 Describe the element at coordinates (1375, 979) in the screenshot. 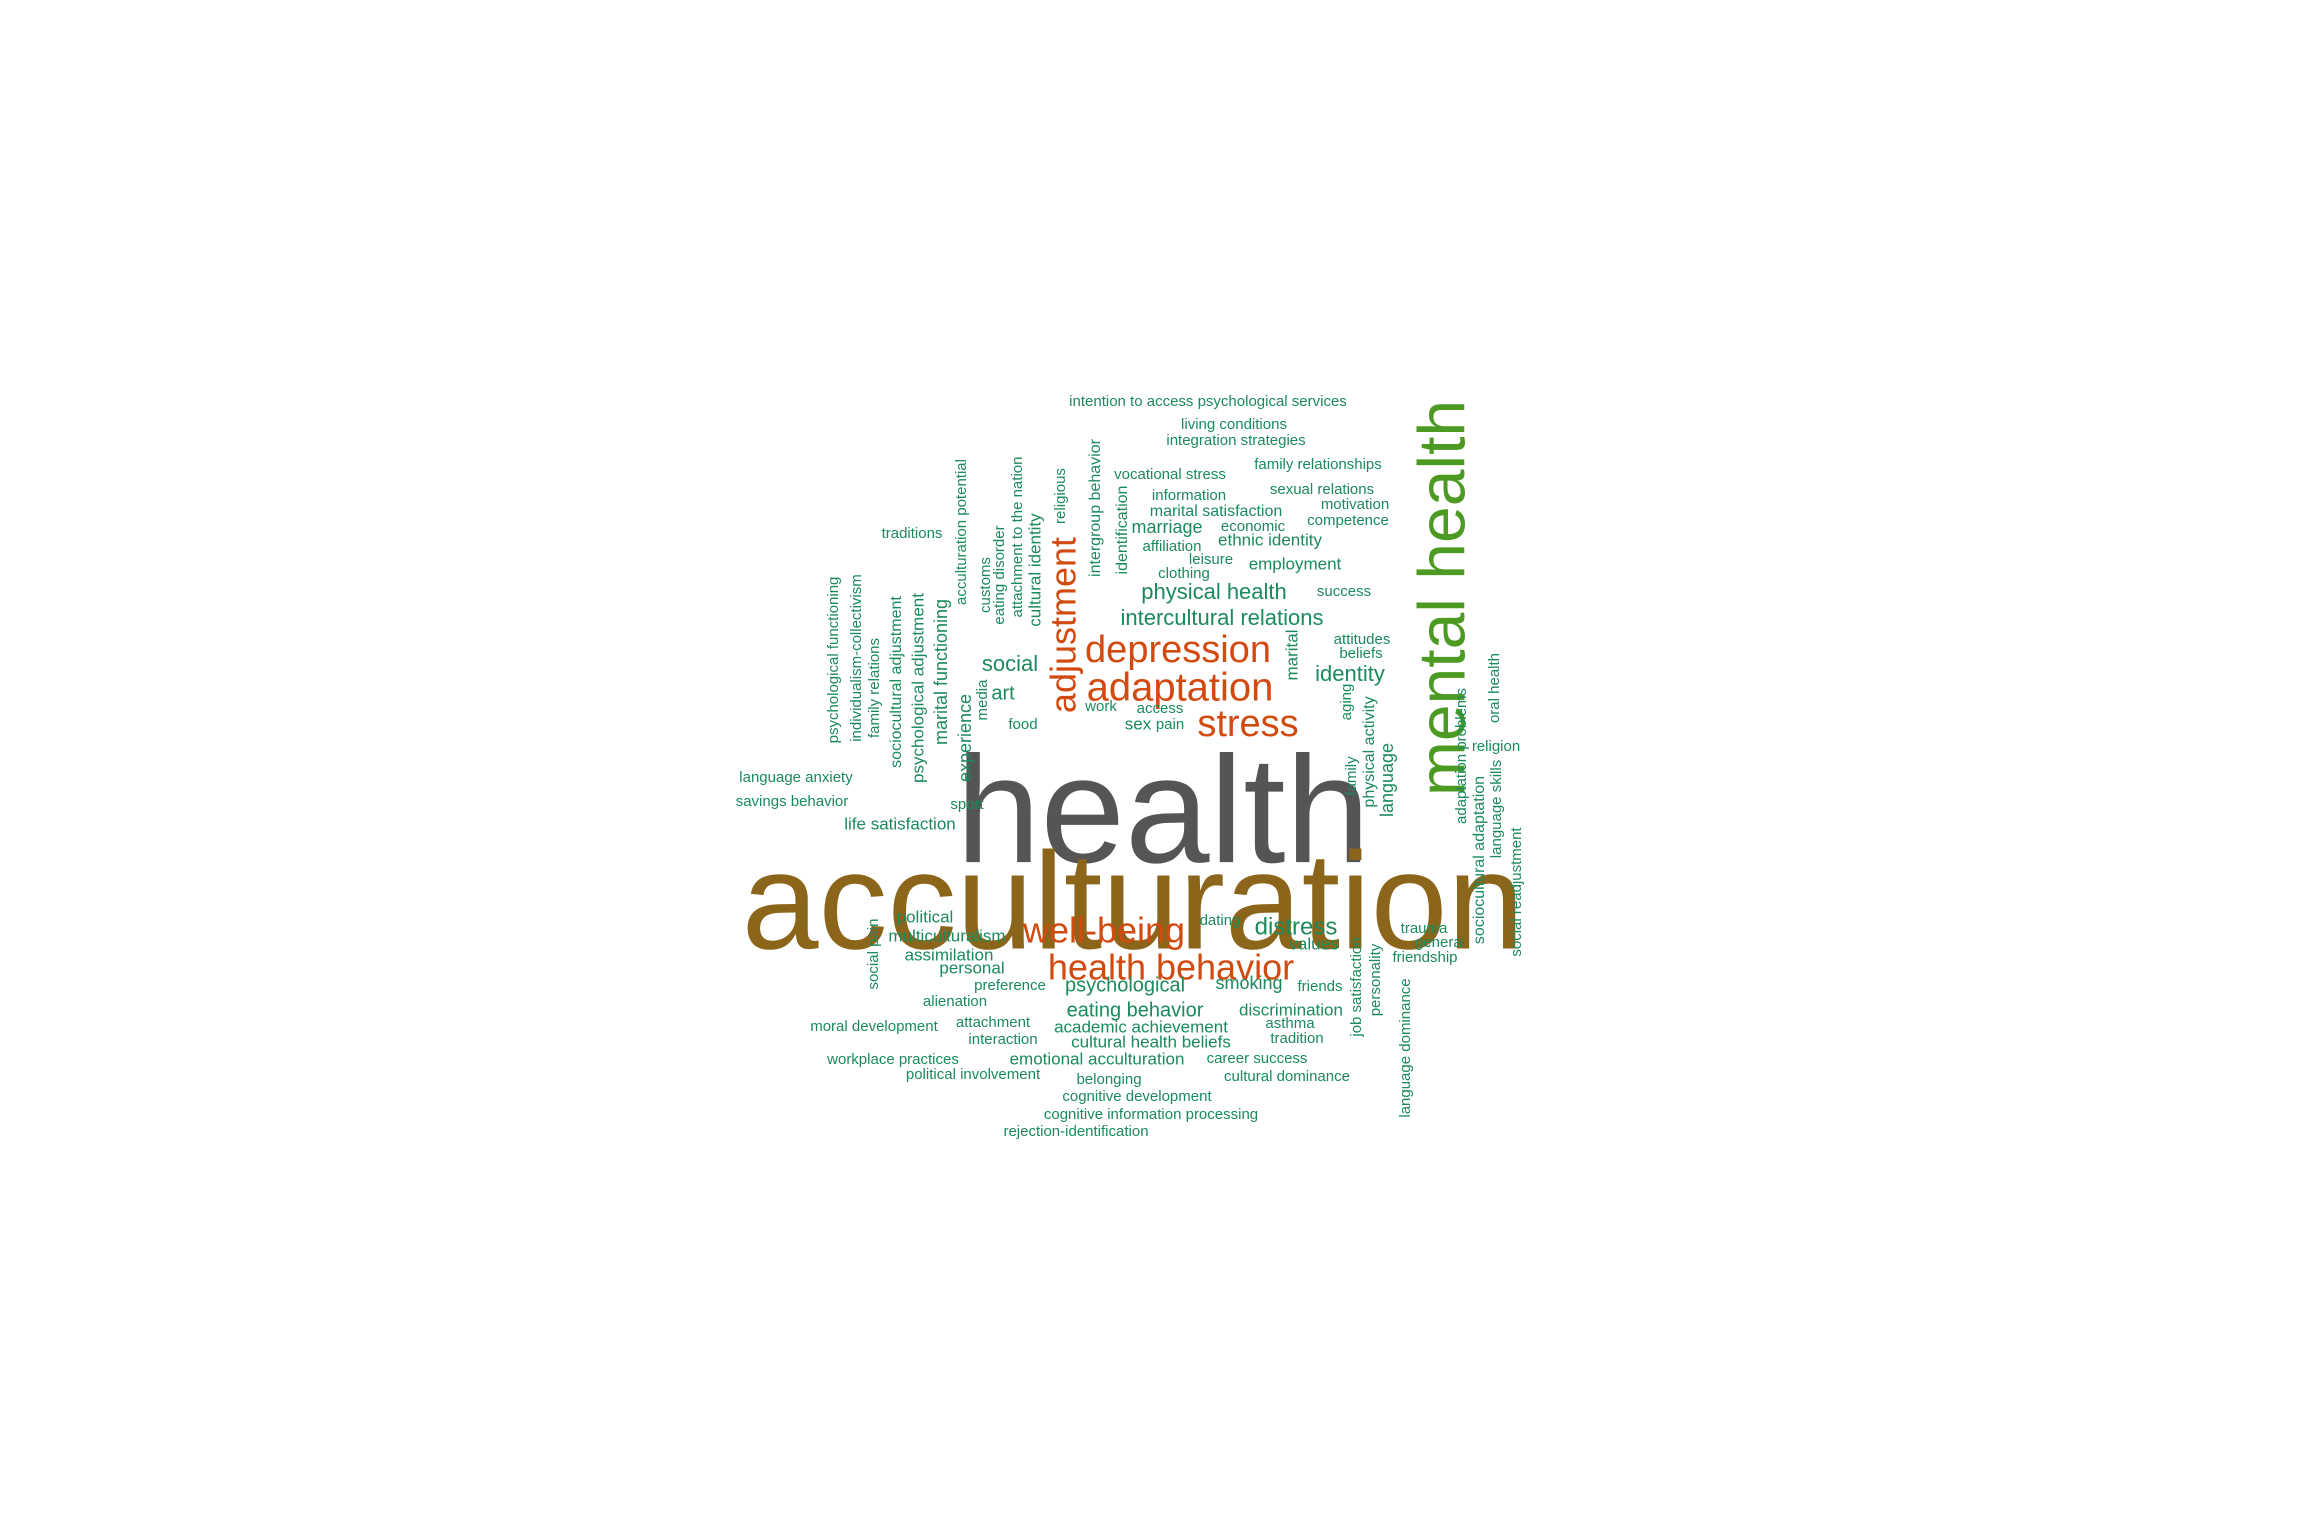

I see `word-personality: personality` at that location.